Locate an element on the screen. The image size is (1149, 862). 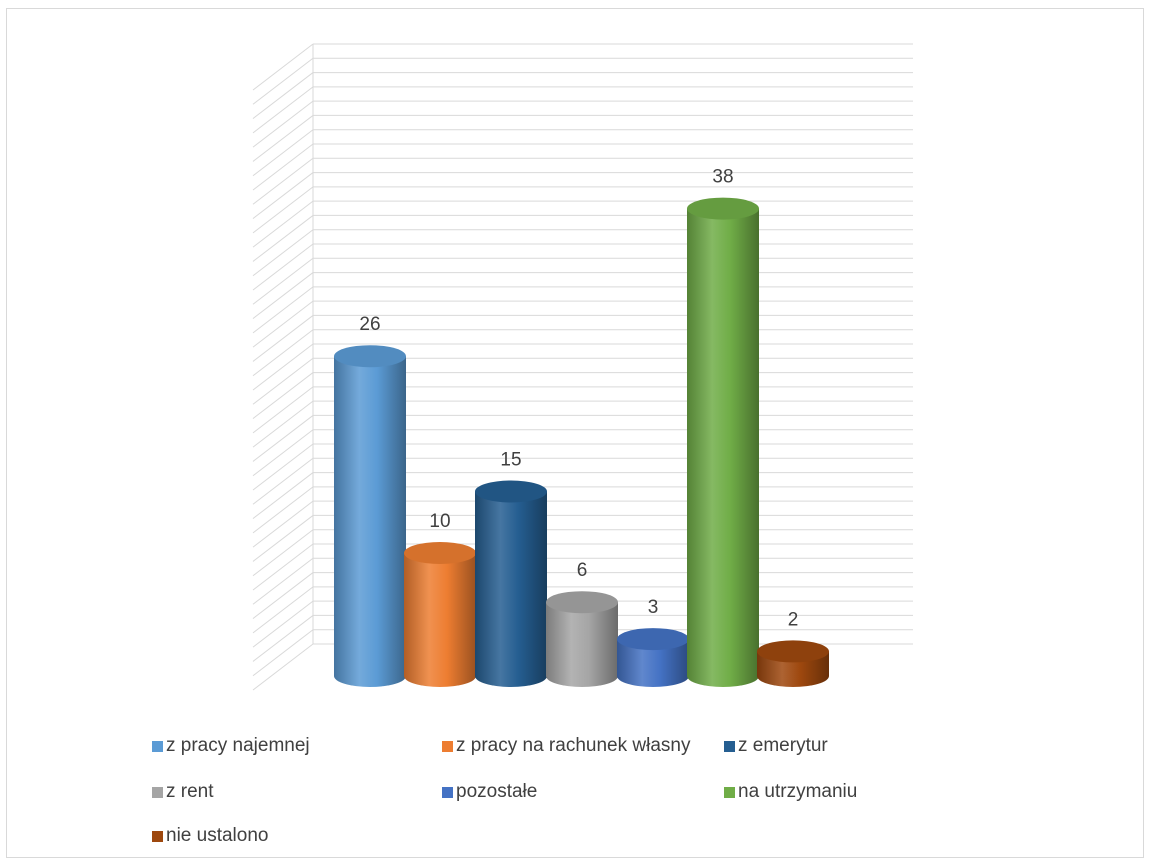
legend-label: z emerytur is located at coordinates (783, 745).